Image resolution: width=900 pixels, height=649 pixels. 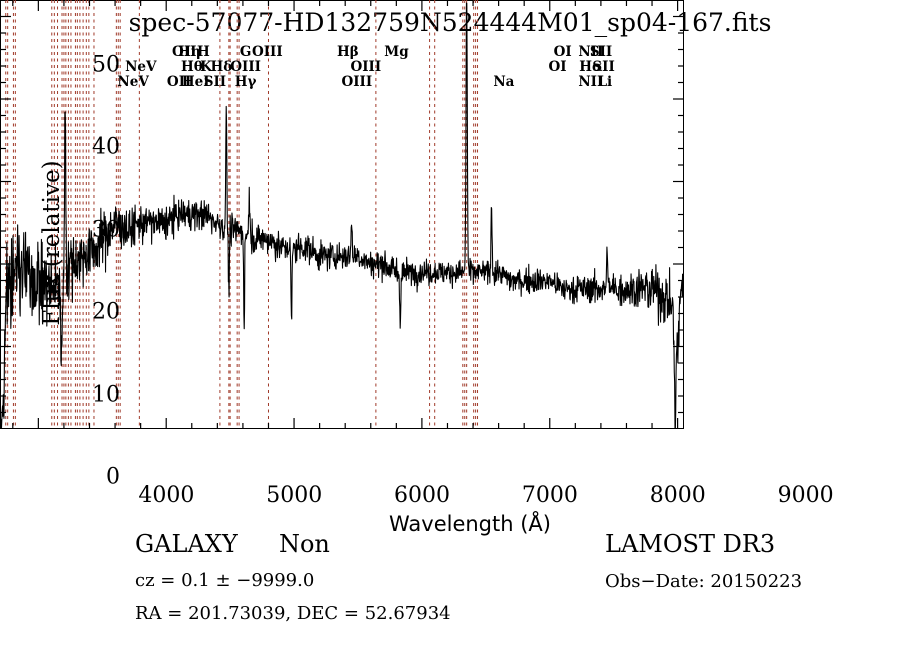 I want to click on x-tick-label: 7000, so click(x=549, y=495).